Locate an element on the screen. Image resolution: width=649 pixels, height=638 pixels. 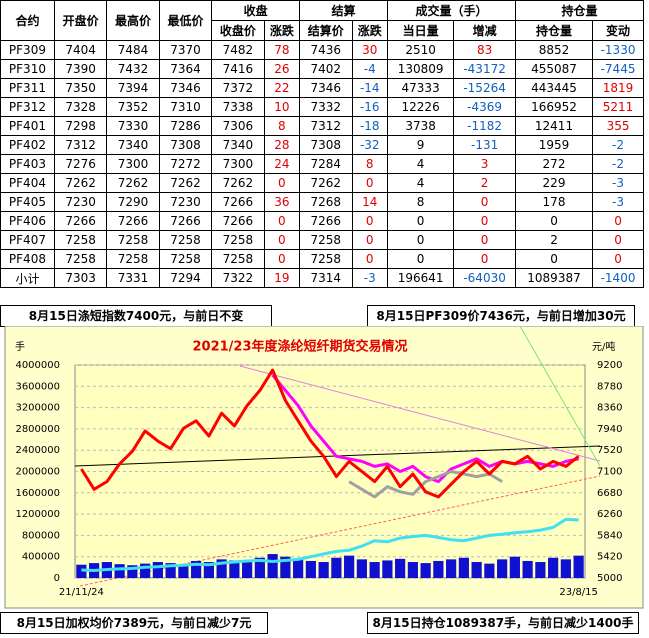
header-cell: 结算价 is located at coordinates (326, 30).